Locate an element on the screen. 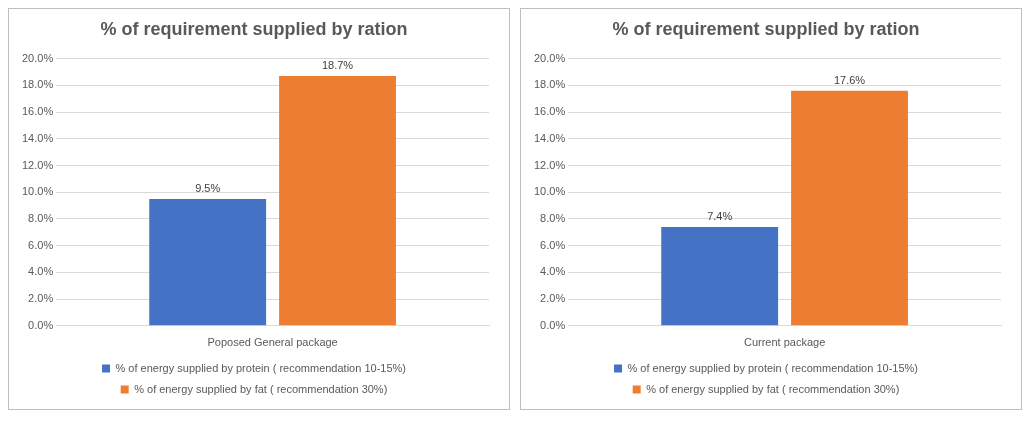  x-tick-label: Current package is located at coordinates (784, 342).